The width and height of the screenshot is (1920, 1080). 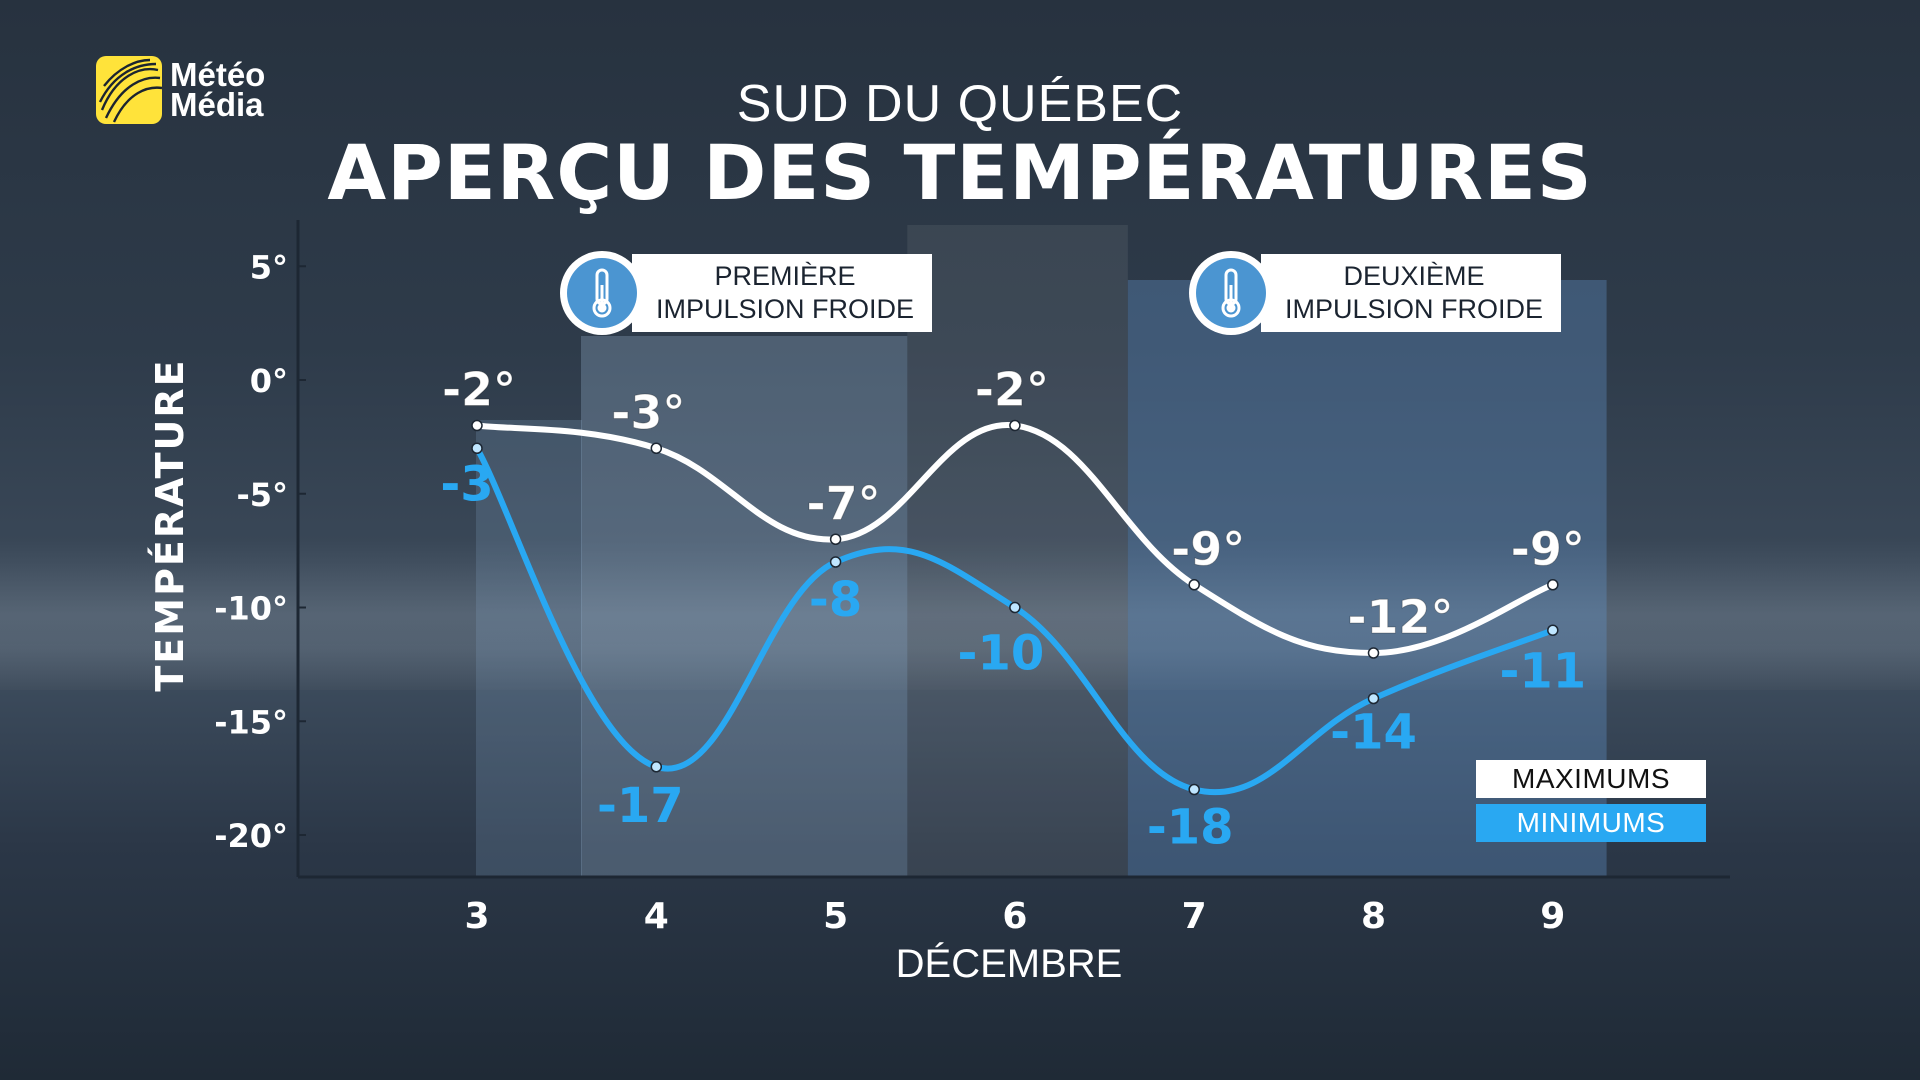 I want to click on callout-text-box: DEUXIÈME IMPULSION FROIDE, so click(x=1411, y=293).